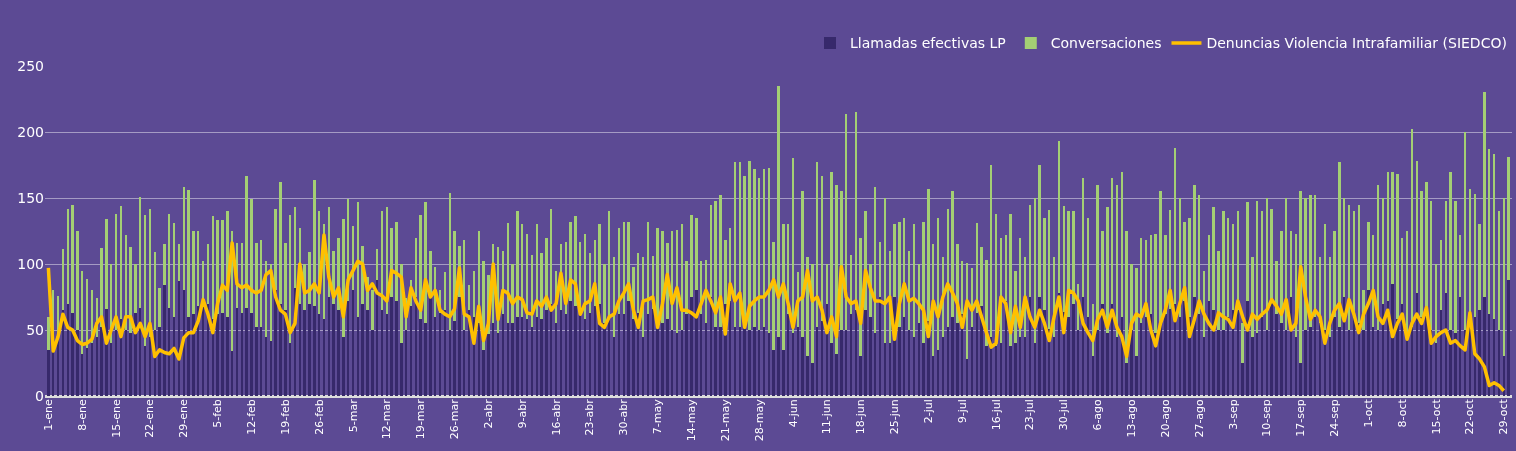 Image resolution: width=1516 pixels, height=451 pixels. I want to click on x-tick-label: 30-abr, so click(624, 417).